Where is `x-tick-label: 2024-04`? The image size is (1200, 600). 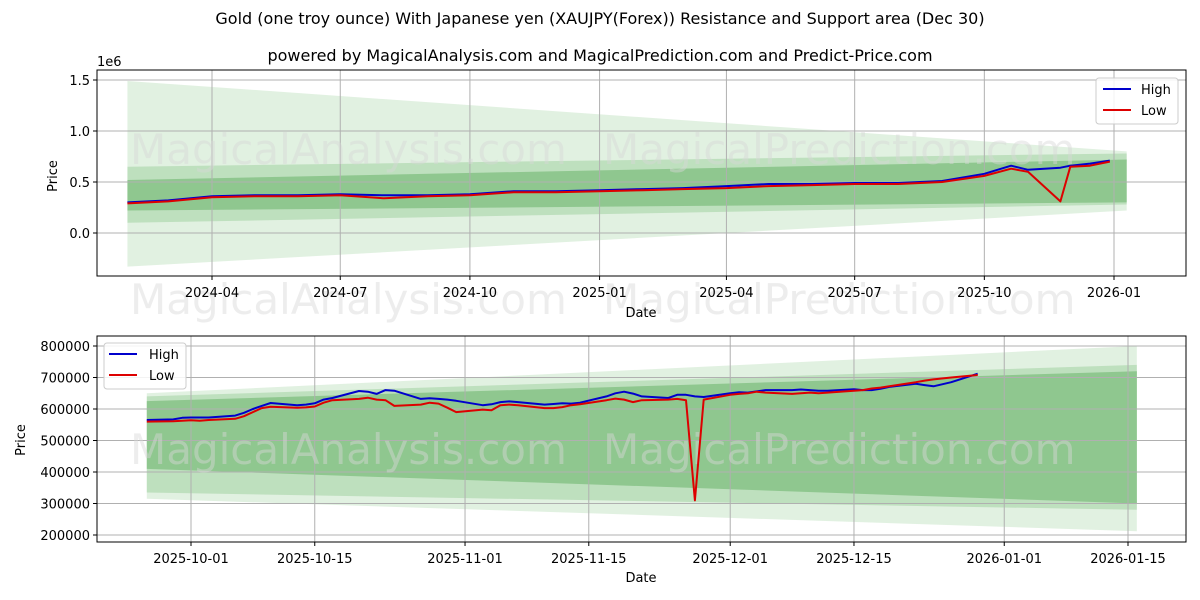
x-tick-label: 2024-04 is located at coordinates (212, 293).